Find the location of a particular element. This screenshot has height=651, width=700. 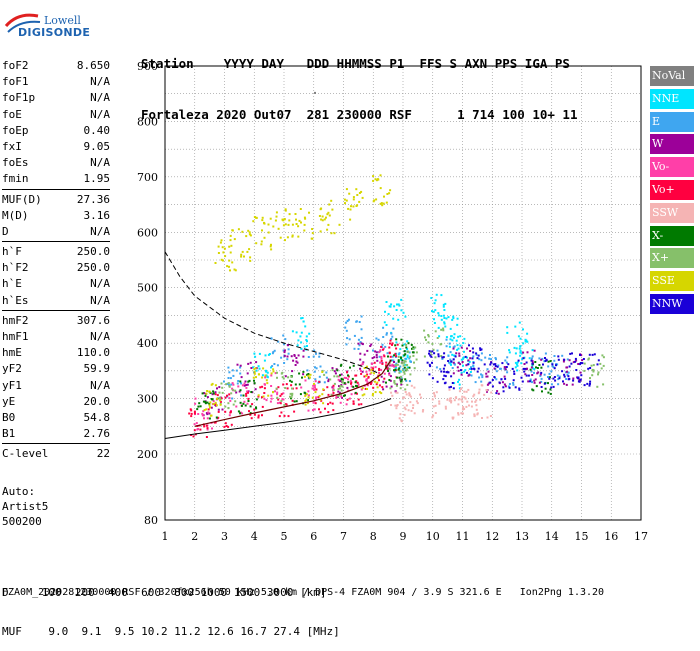

param-separator is located at coordinates (56, 242).